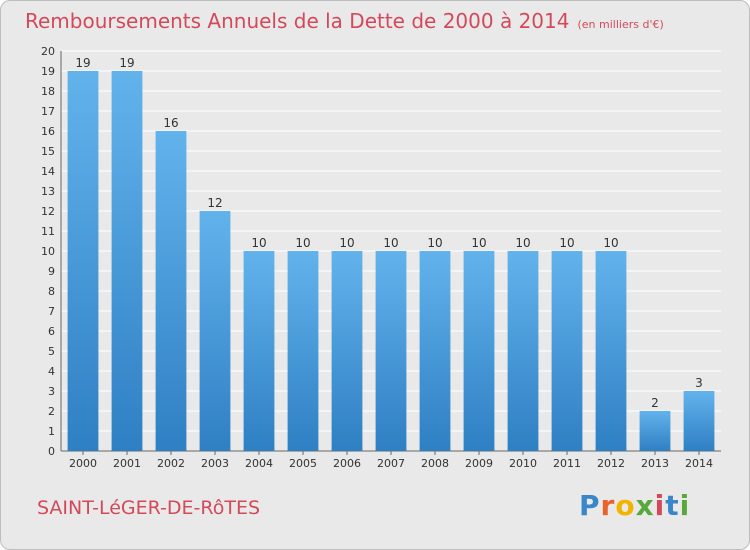  What do you see at coordinates (48, 171) in the screenshot?
I see `y-tick-label: 14` at bounding box center [48, 171].